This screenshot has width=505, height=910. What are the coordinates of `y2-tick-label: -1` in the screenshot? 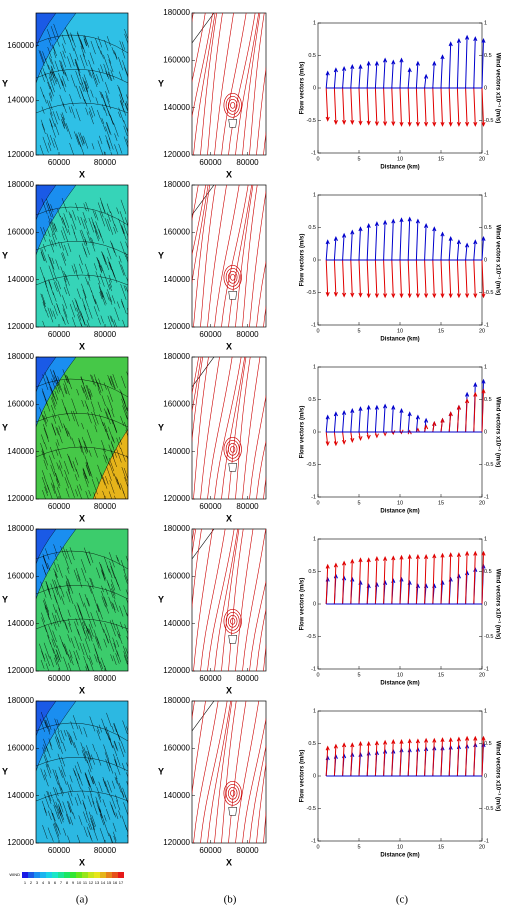 It's located at (486, 669).